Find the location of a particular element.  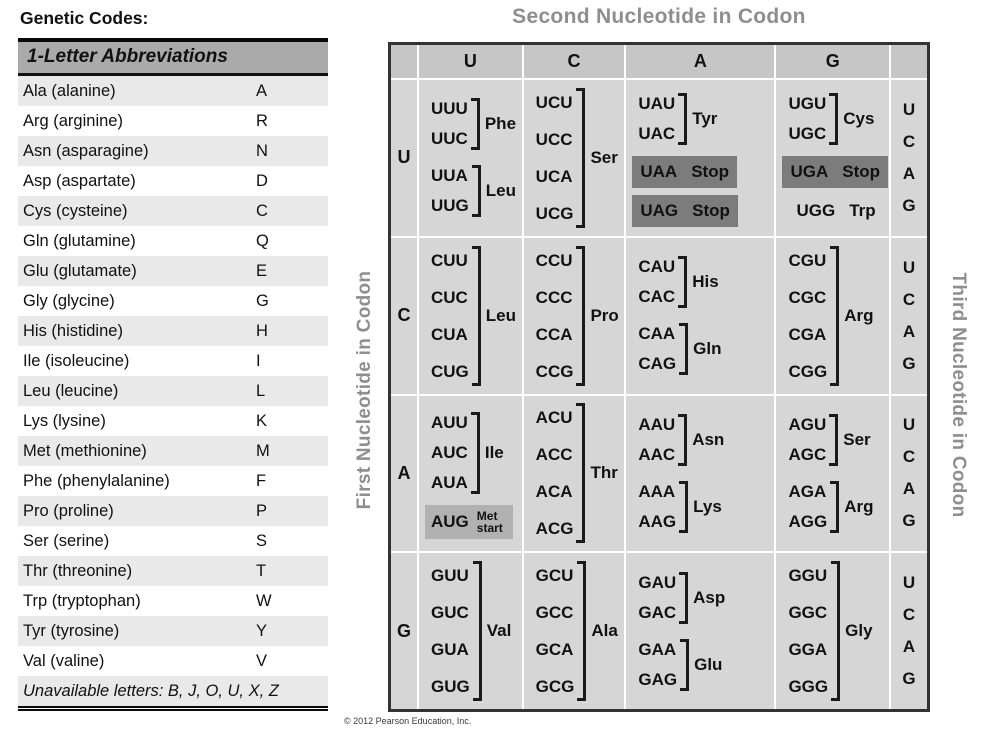

codon: GGU is located at coordinates (808, 576).